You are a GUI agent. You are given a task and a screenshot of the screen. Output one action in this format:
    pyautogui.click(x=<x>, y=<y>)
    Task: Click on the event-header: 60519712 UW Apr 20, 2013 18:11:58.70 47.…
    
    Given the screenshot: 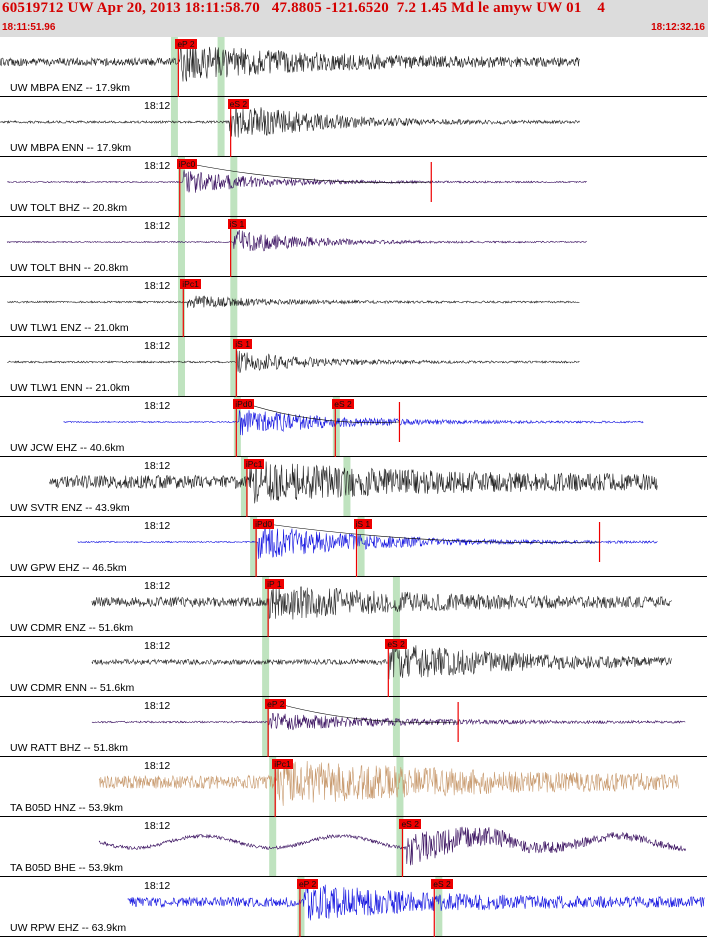 What is the action you would take?
    pyautogui.click(x=354, y=18)
    